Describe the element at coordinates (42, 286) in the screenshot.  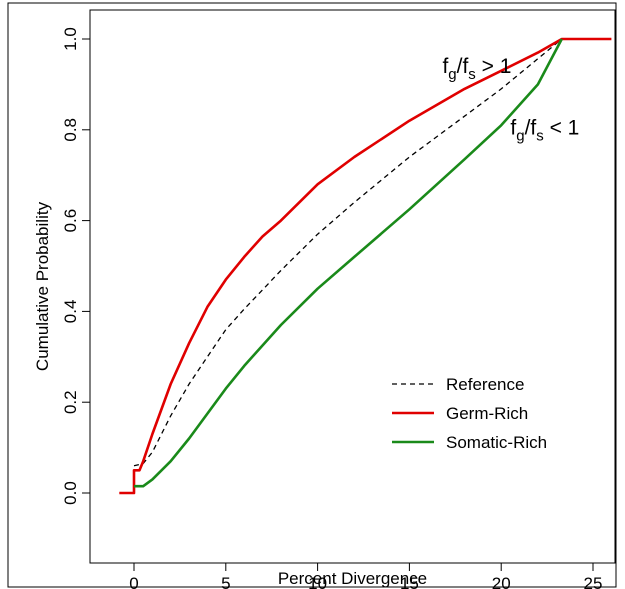
I see `y-axis-label: Cumulative Probability` at that location.